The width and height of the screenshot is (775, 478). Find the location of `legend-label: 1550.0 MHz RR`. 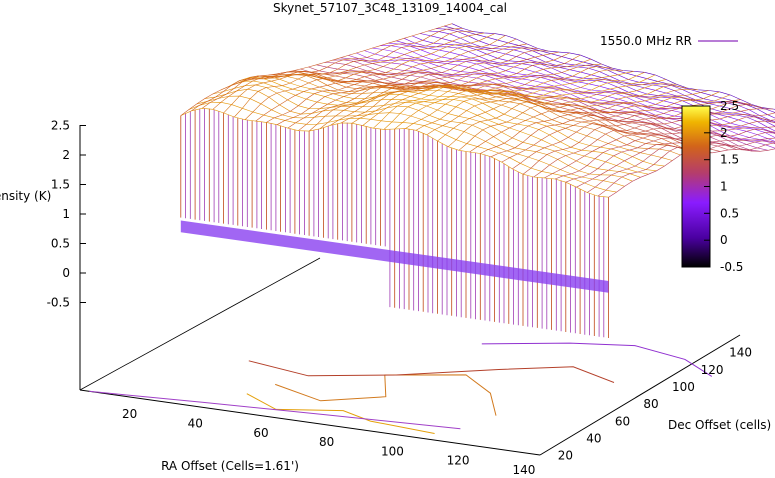

legend-label: 1550.0 MHz RR is located at coordinates (646, 41).